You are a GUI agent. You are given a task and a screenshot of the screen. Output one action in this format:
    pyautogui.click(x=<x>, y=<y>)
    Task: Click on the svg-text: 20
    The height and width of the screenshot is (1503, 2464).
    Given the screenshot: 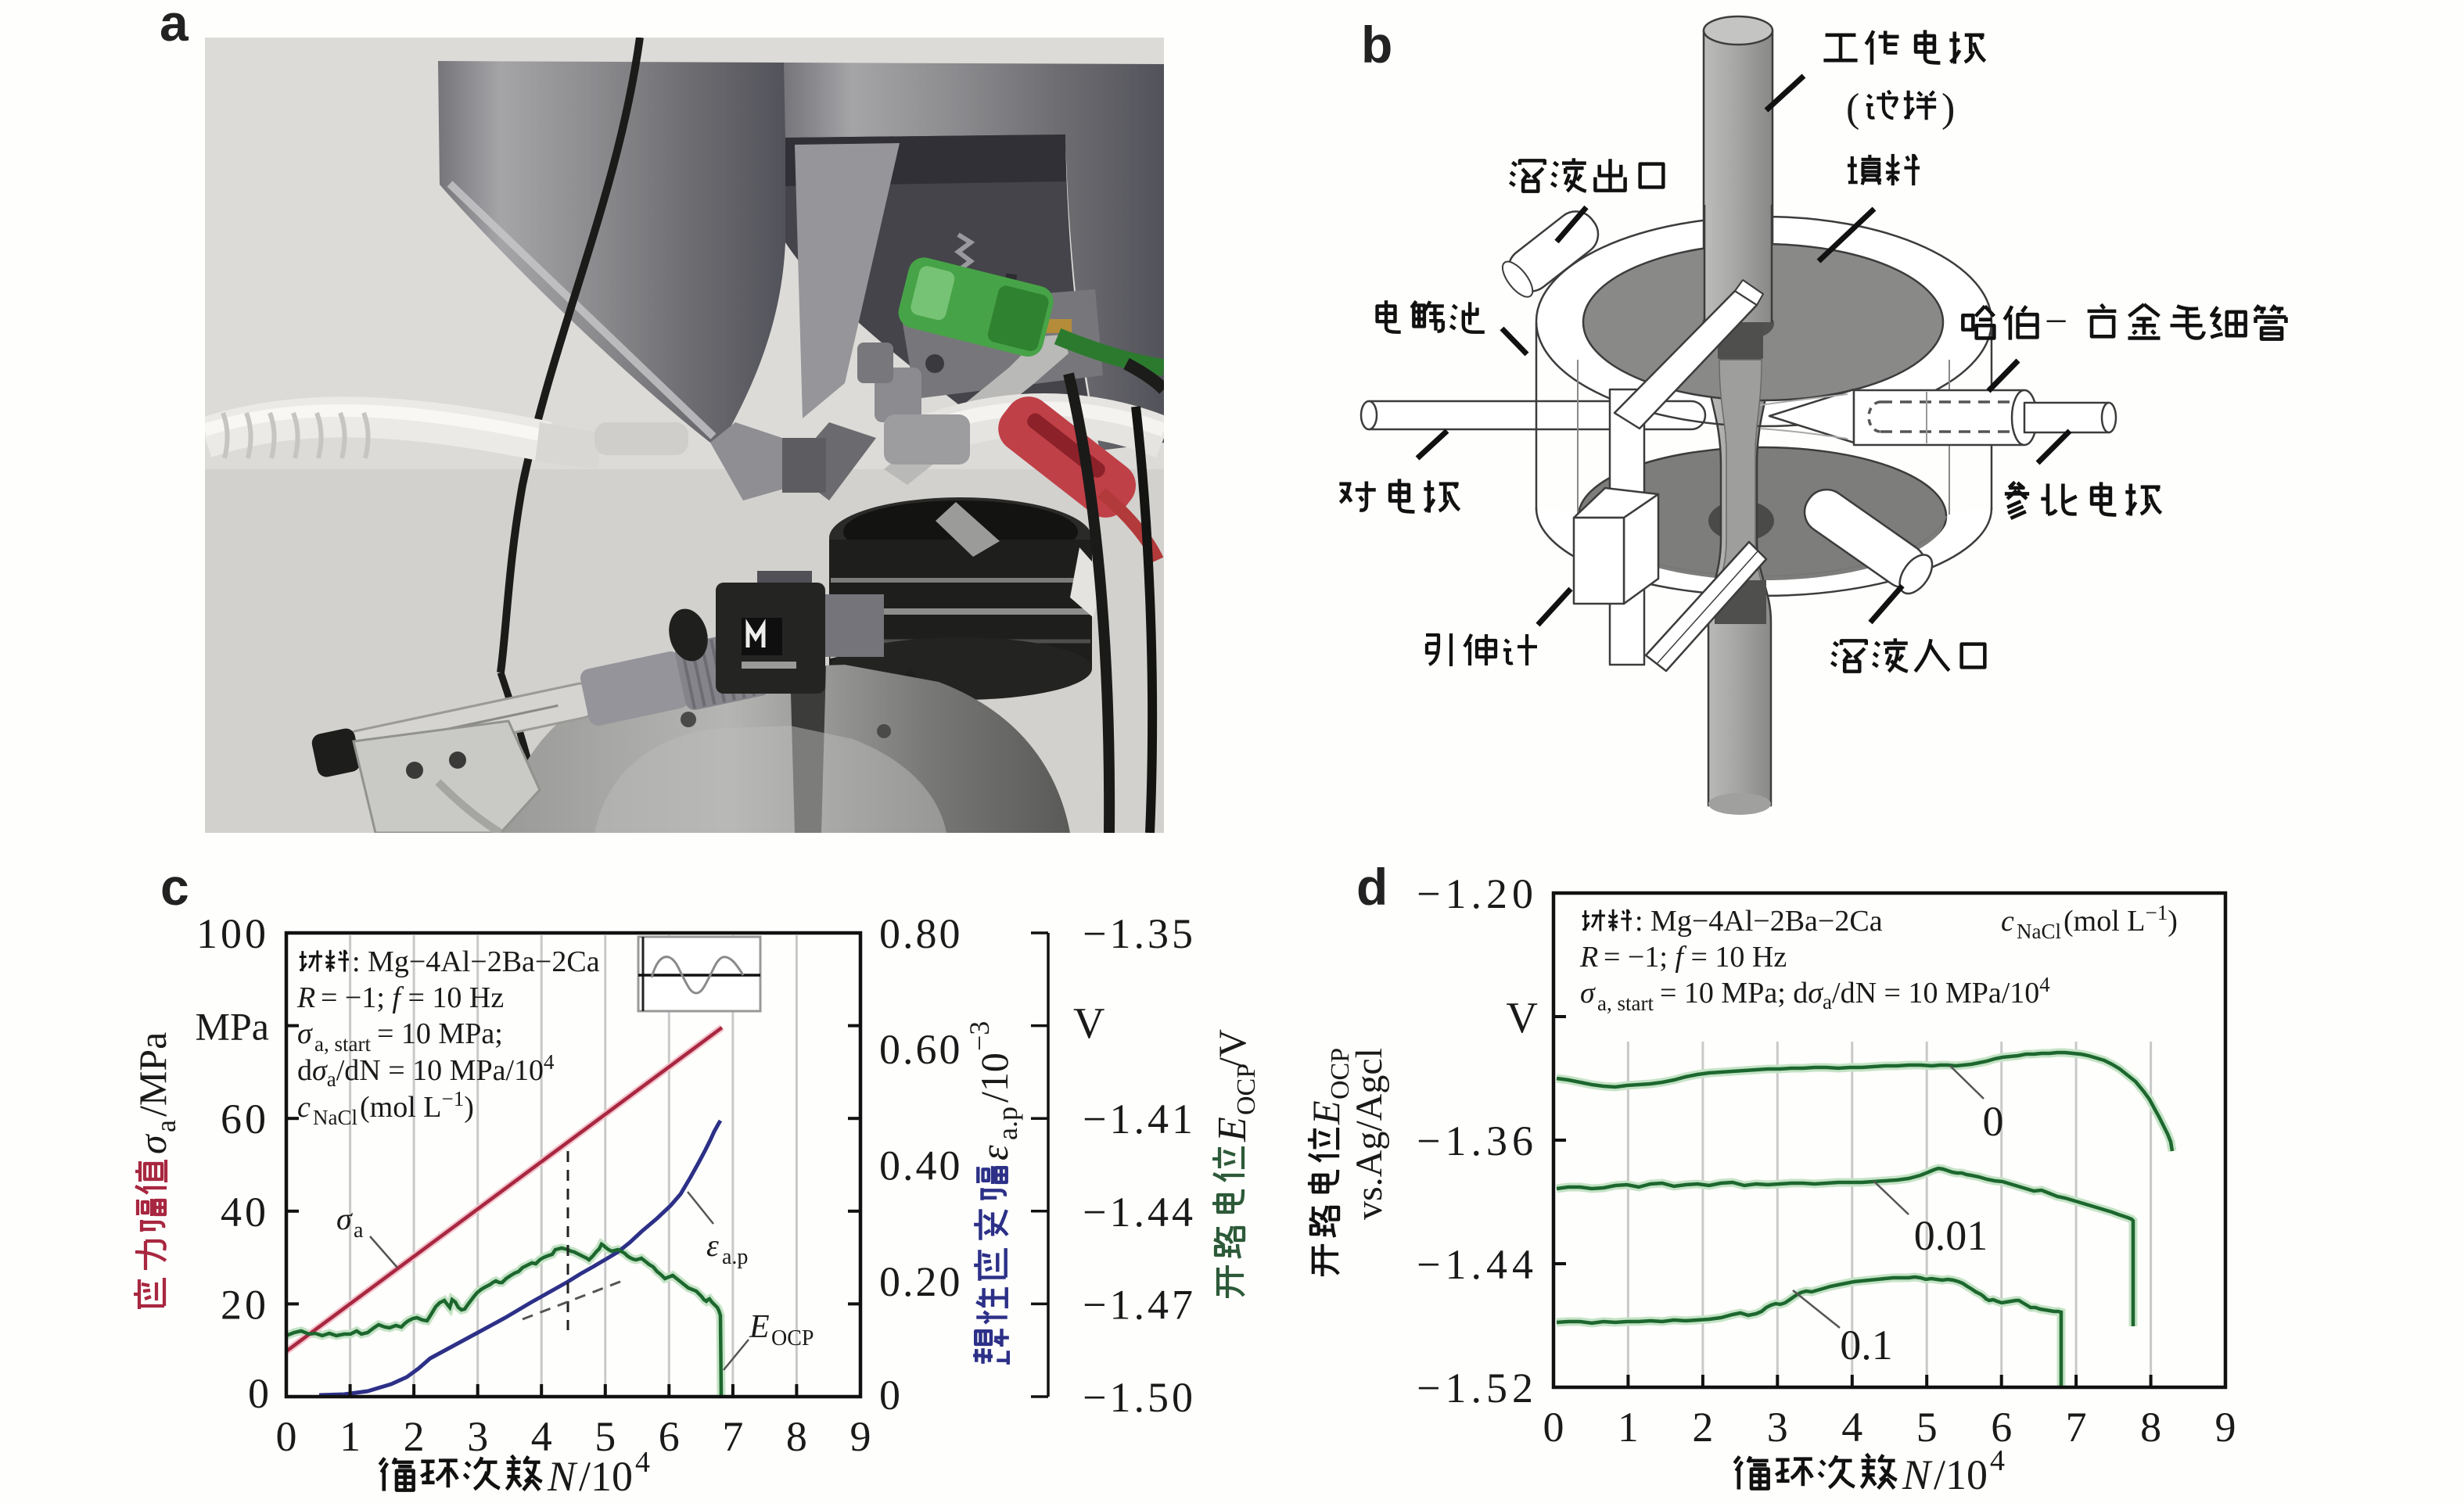 What is the action you would take?
    pyautogui.click(x=245, y=1304)
    